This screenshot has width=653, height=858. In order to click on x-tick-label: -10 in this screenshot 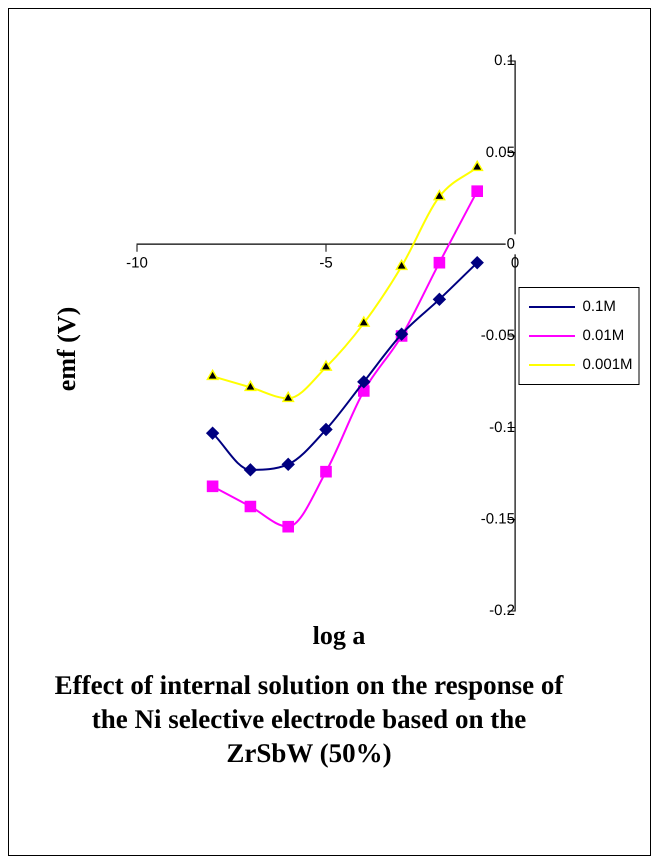, I will do `click(137, 263)`.